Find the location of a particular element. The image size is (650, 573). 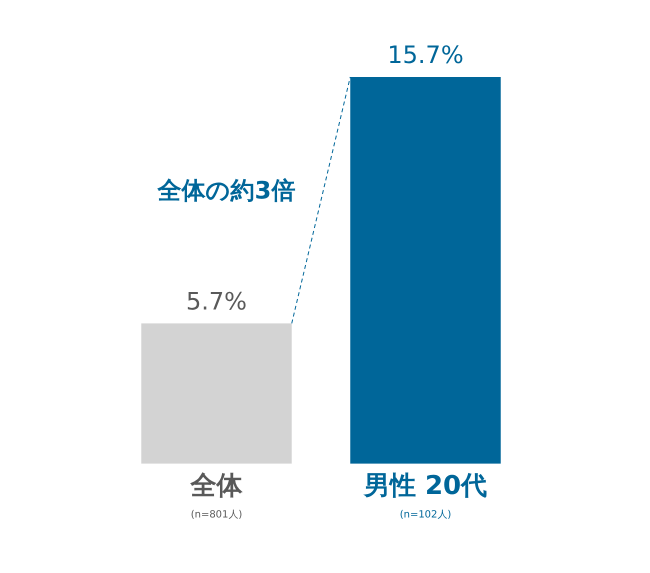

annotation: 全体の約3倍 is located at coordinates (226, 190).